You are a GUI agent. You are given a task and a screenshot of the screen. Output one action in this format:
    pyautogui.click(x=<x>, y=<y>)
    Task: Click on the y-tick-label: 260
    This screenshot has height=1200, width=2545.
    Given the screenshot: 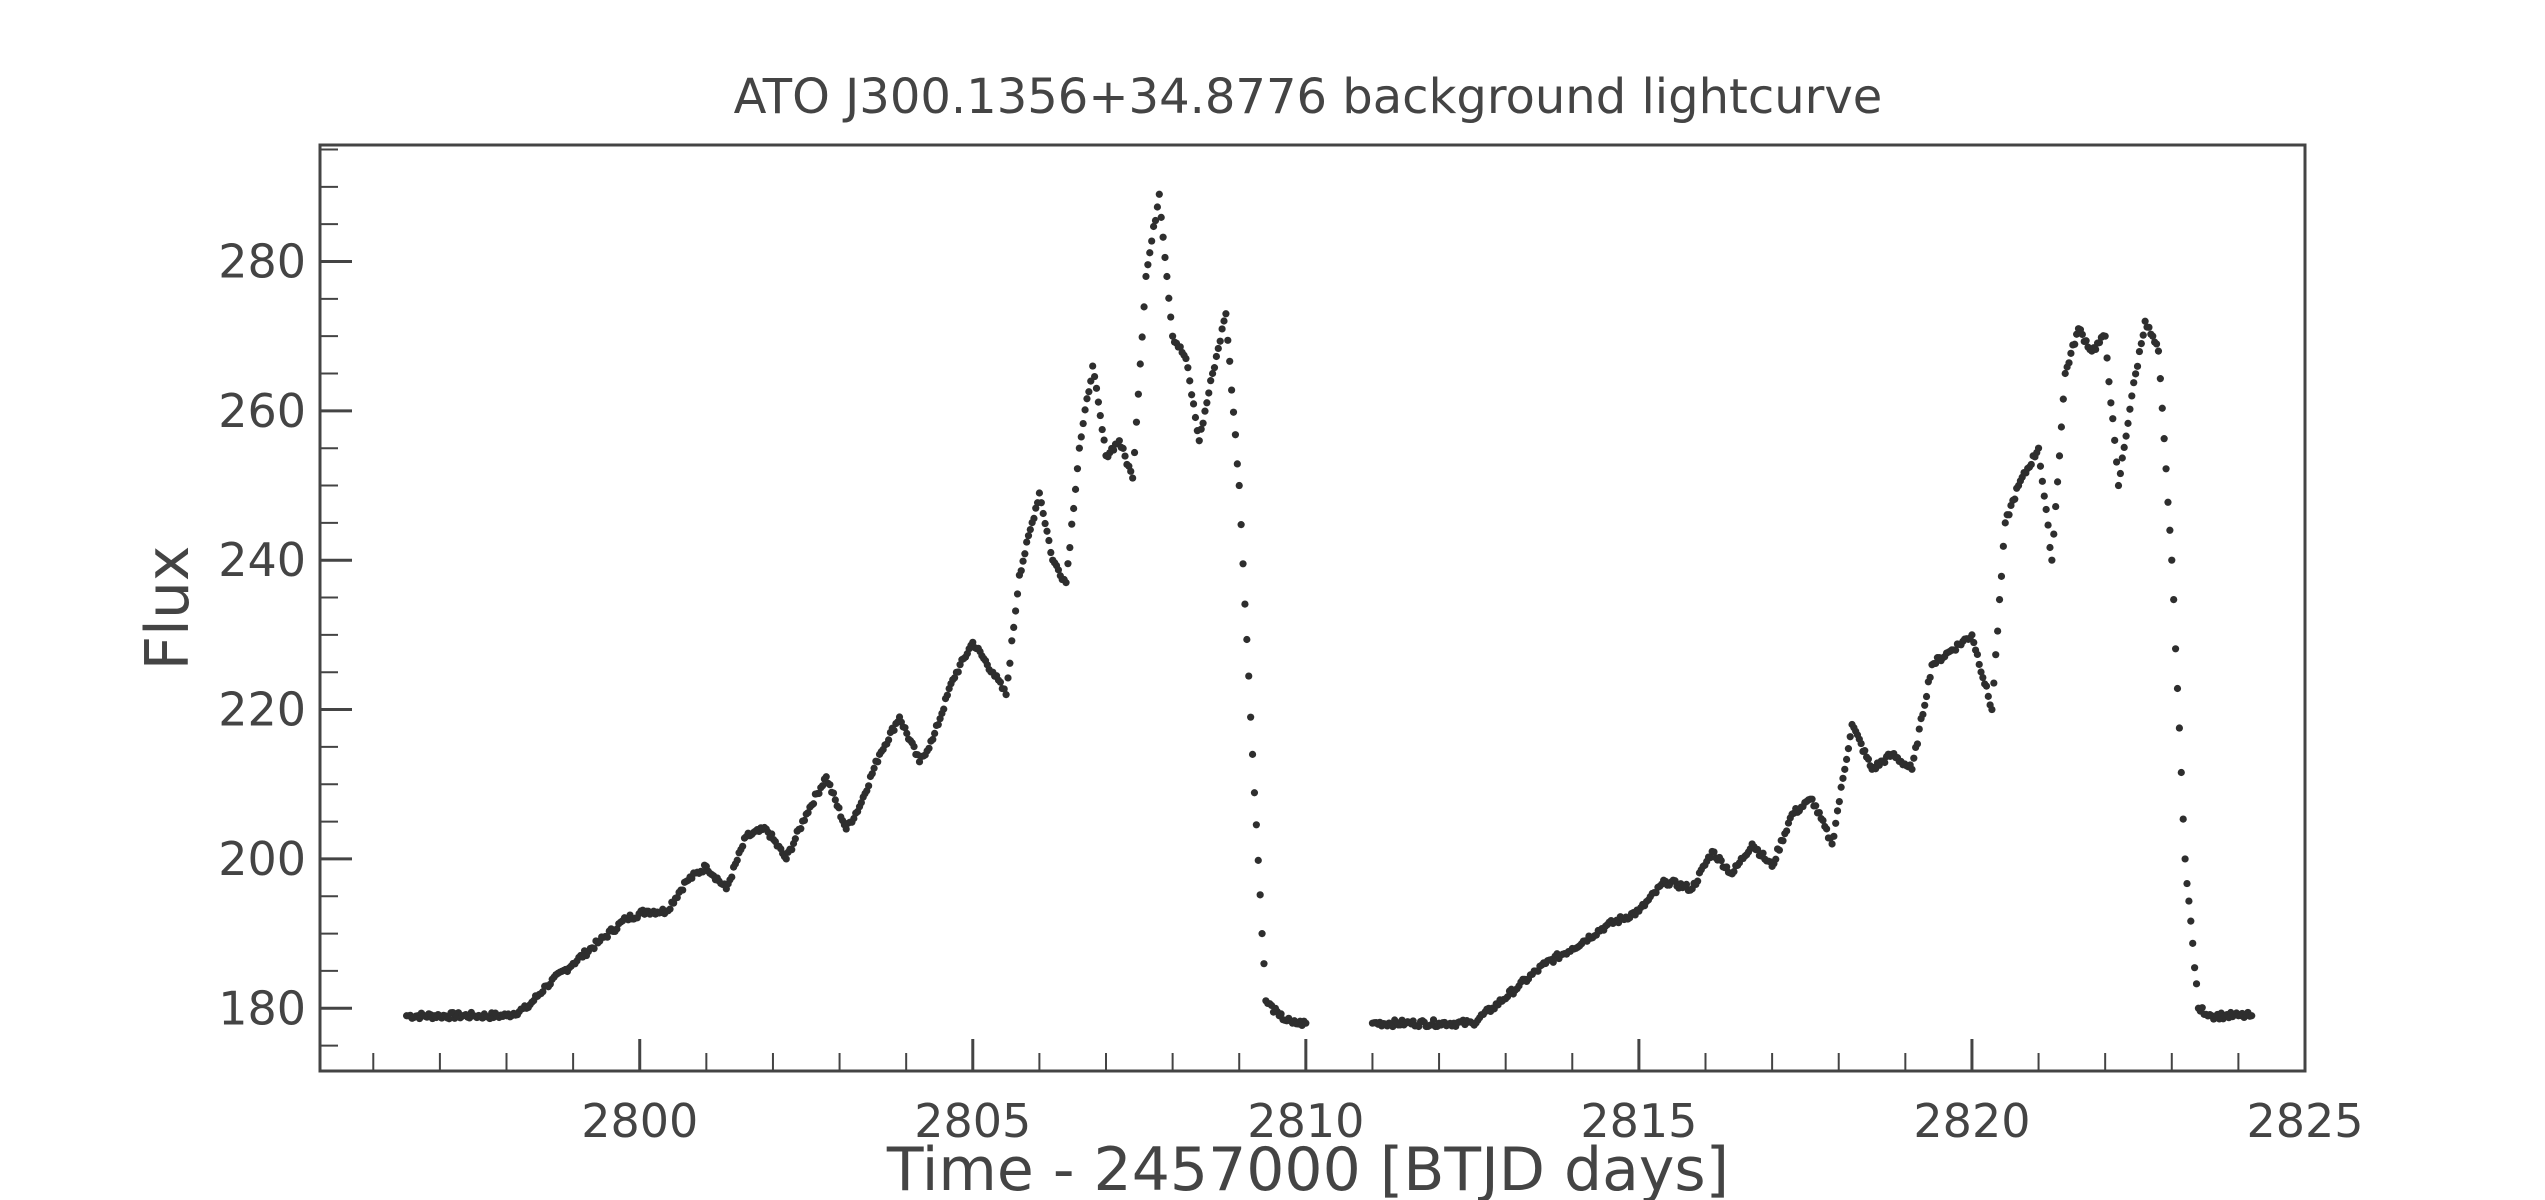 What is the action you would take?
    pyautogui.click(x=262, y=411)
    